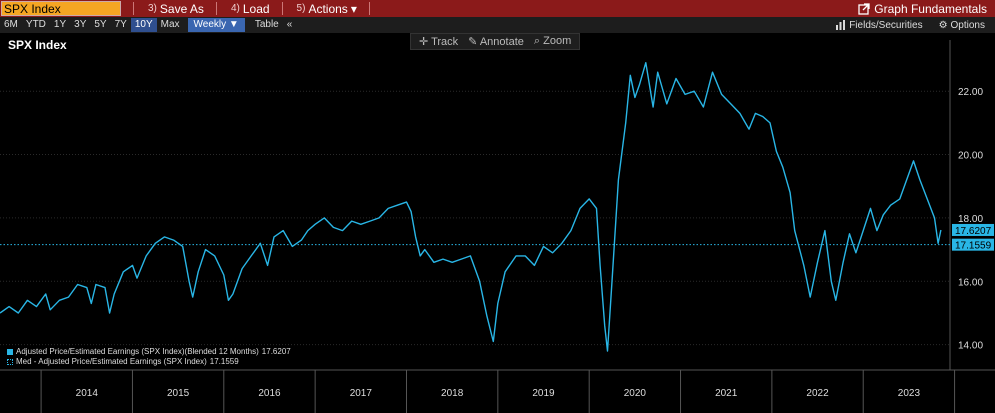 The height and width of the screenshot is (413, 995). Describe the element at coordinates (60, 24) in the screenshot. I see `range-1y-button: 1Y` at that location.